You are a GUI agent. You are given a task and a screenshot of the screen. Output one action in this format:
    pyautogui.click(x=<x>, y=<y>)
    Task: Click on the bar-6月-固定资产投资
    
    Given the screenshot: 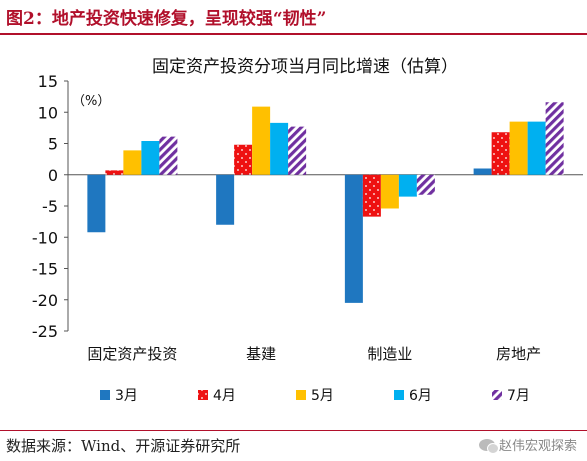 What is the action you would take?
    pyautogui.click(x=150, y=158)
    